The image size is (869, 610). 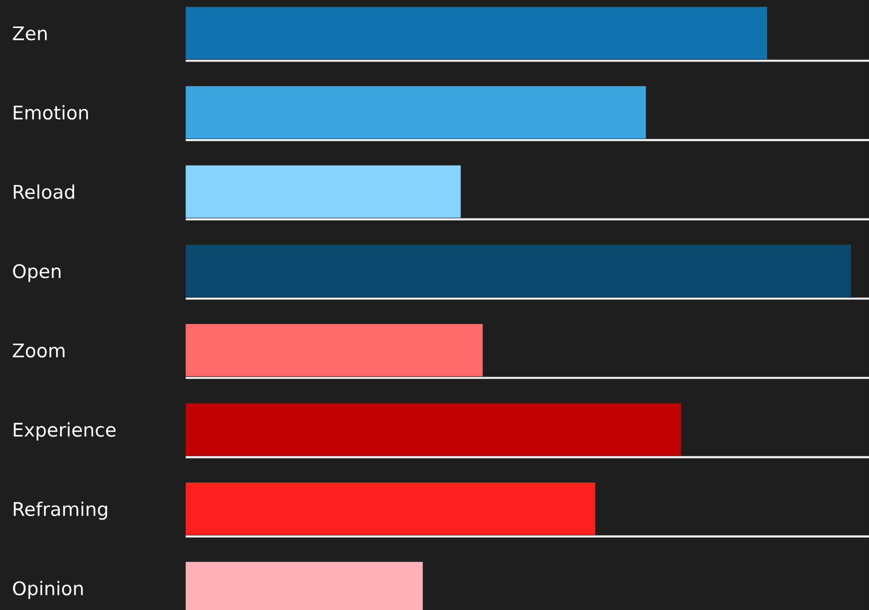 I want to click on y-tick-label: Reframing, so click(x=61, y=511).